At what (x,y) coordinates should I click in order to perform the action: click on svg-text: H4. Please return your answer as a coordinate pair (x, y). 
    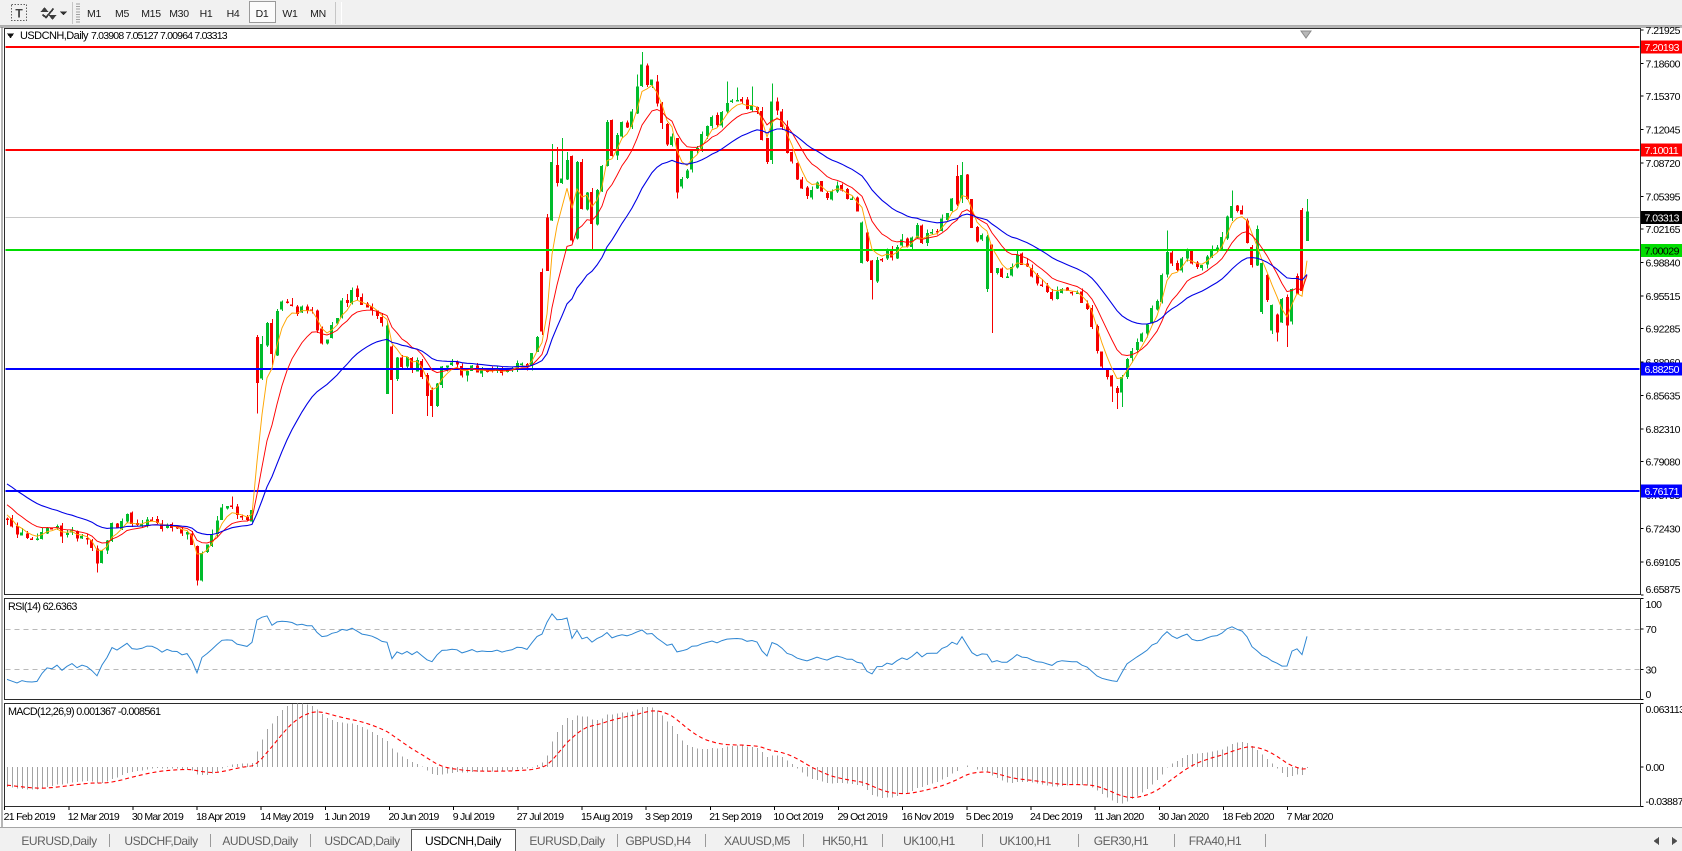
    Looking at the image, I should click on (233, 14).